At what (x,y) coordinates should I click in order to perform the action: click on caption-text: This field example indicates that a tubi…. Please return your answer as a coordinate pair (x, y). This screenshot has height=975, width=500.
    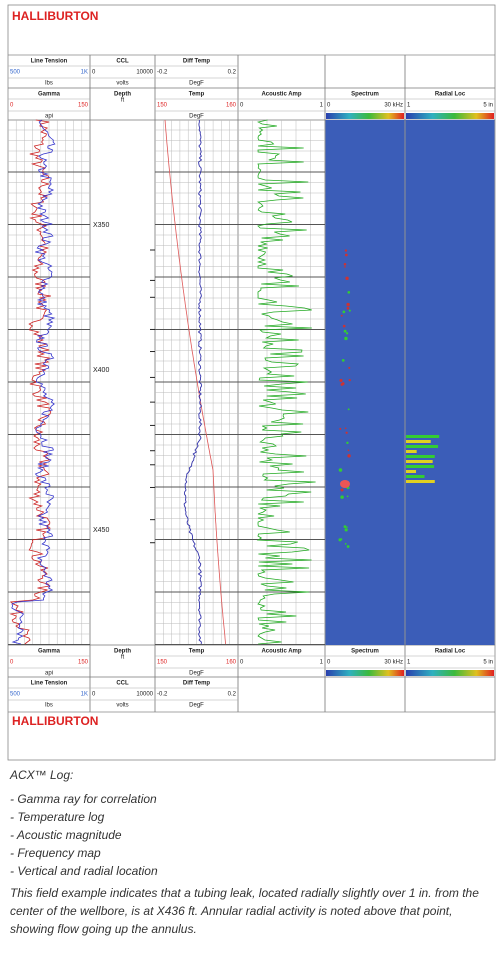
    Looking at the image, I should click on (244, 911).